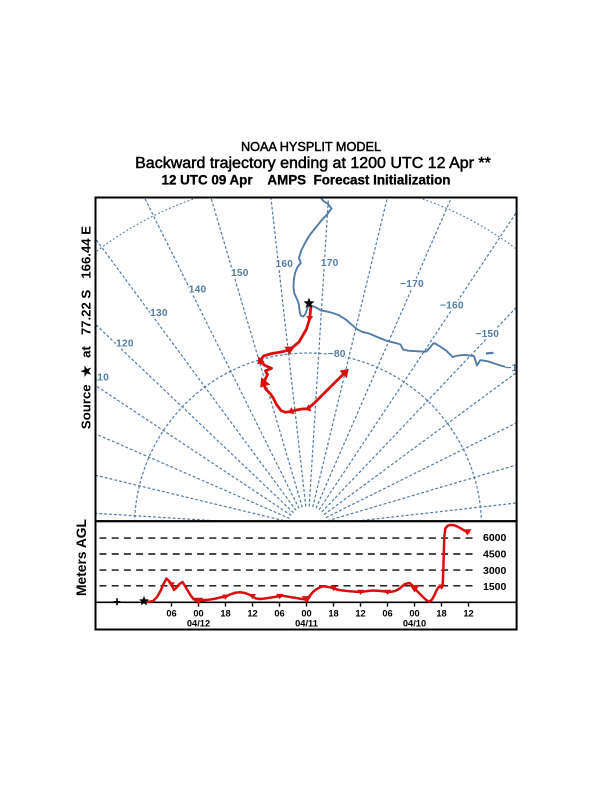 Image resolution: width=612 pixels, height=792 pixels. Describe the element at coordinates (495, 555) in the screenshot. I see `svg-text: 4500` at that location.